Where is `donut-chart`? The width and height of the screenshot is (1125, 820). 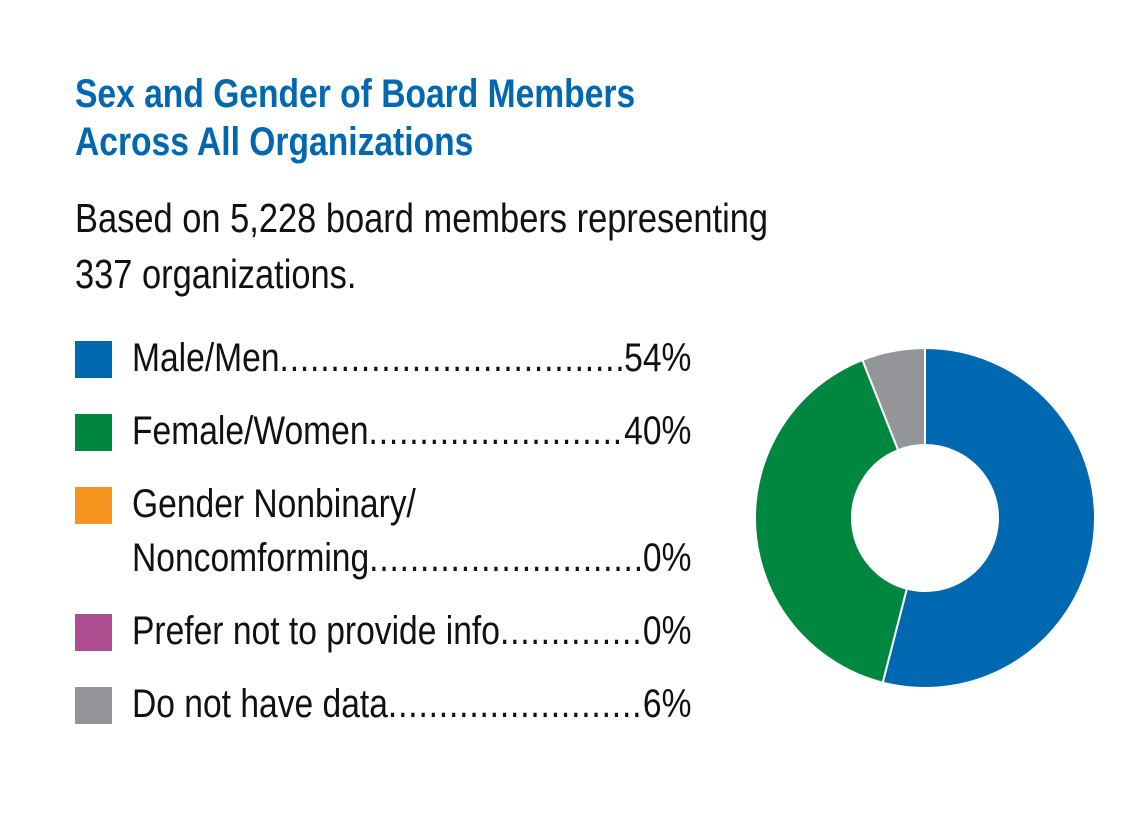 donut-chart is located at coordinates (925, 517).